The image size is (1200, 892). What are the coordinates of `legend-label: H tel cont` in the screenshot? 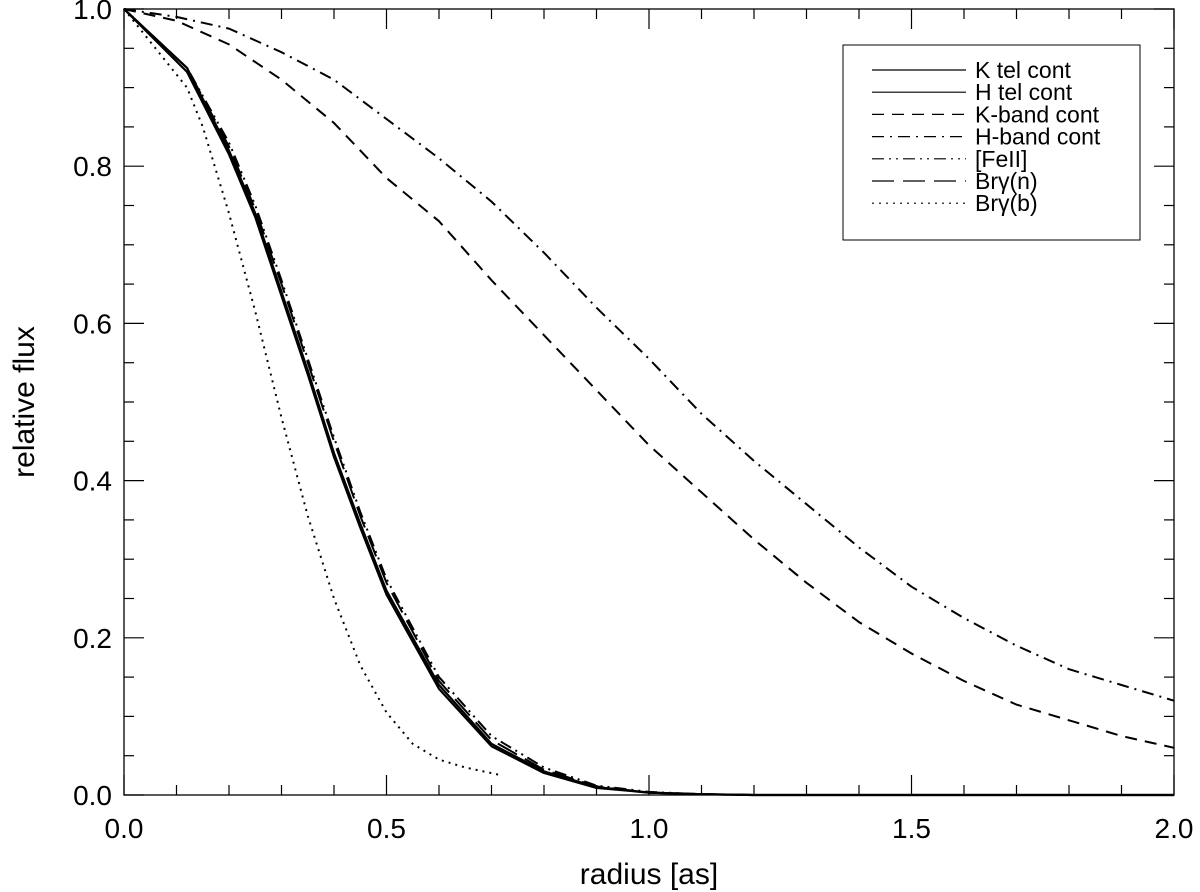 It's located at (1024, 92).